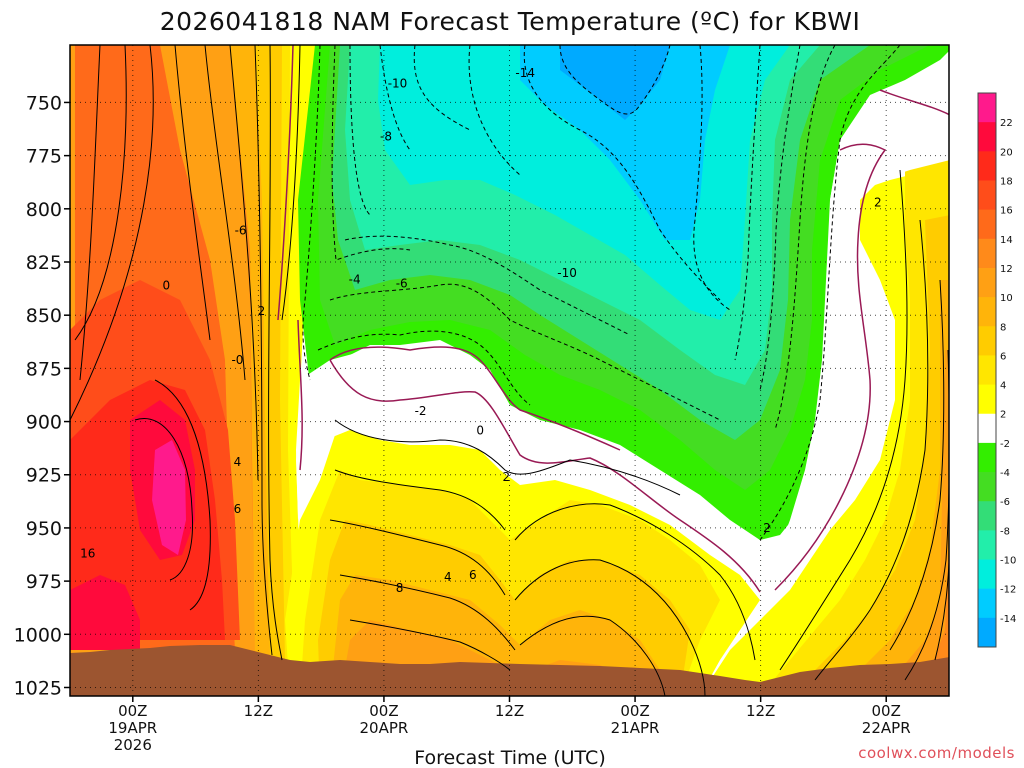 The height and width of the screenshot is (768, 1024). What do you see at coordinates (1006, 269) in the screenshot?
I see `colorbar-label-5: 12` at bounding box center [1006, 269].